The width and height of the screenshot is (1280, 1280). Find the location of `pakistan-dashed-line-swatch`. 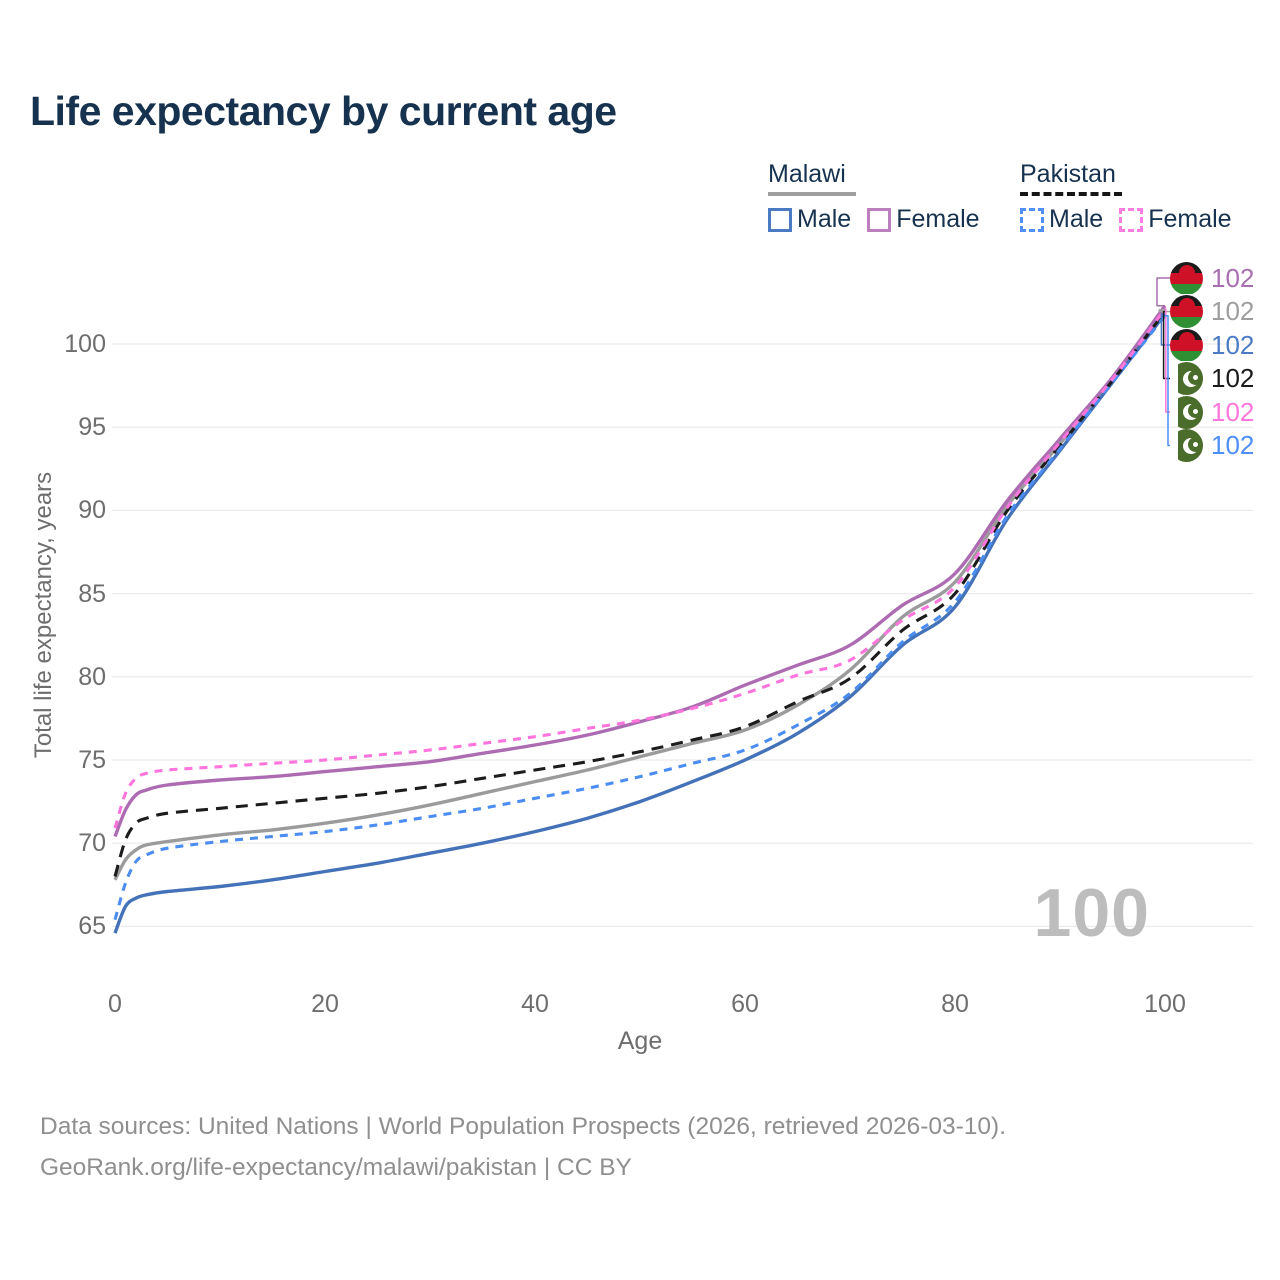

pakistan-dashed-line-swatch is located at coordinates (1071, 194).